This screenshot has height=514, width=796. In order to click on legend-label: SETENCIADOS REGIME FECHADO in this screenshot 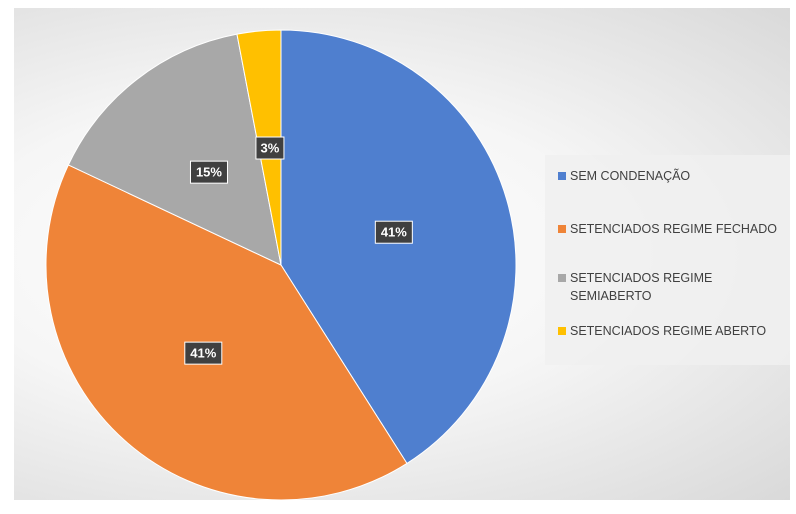, I will do `click(673, 229)`.